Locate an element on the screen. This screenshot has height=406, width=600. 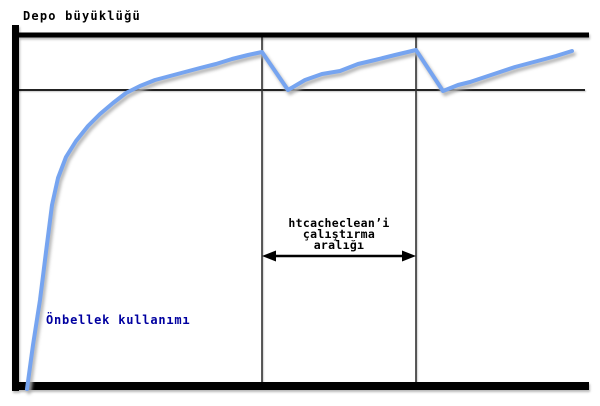
interval-label-line-3: aralığı is located at coordinates (339, 245).